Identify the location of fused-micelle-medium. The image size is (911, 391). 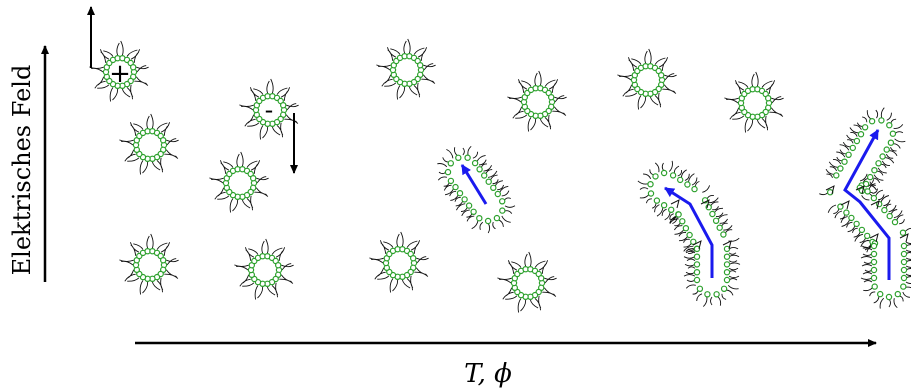
(689, 233).